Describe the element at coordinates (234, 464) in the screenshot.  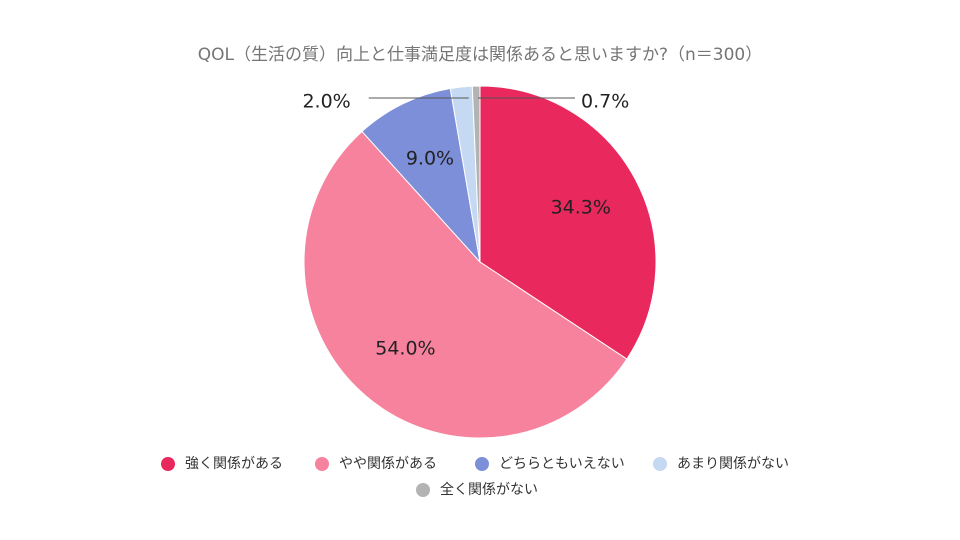
I see `legend-label: 強く関係がある` at that location.